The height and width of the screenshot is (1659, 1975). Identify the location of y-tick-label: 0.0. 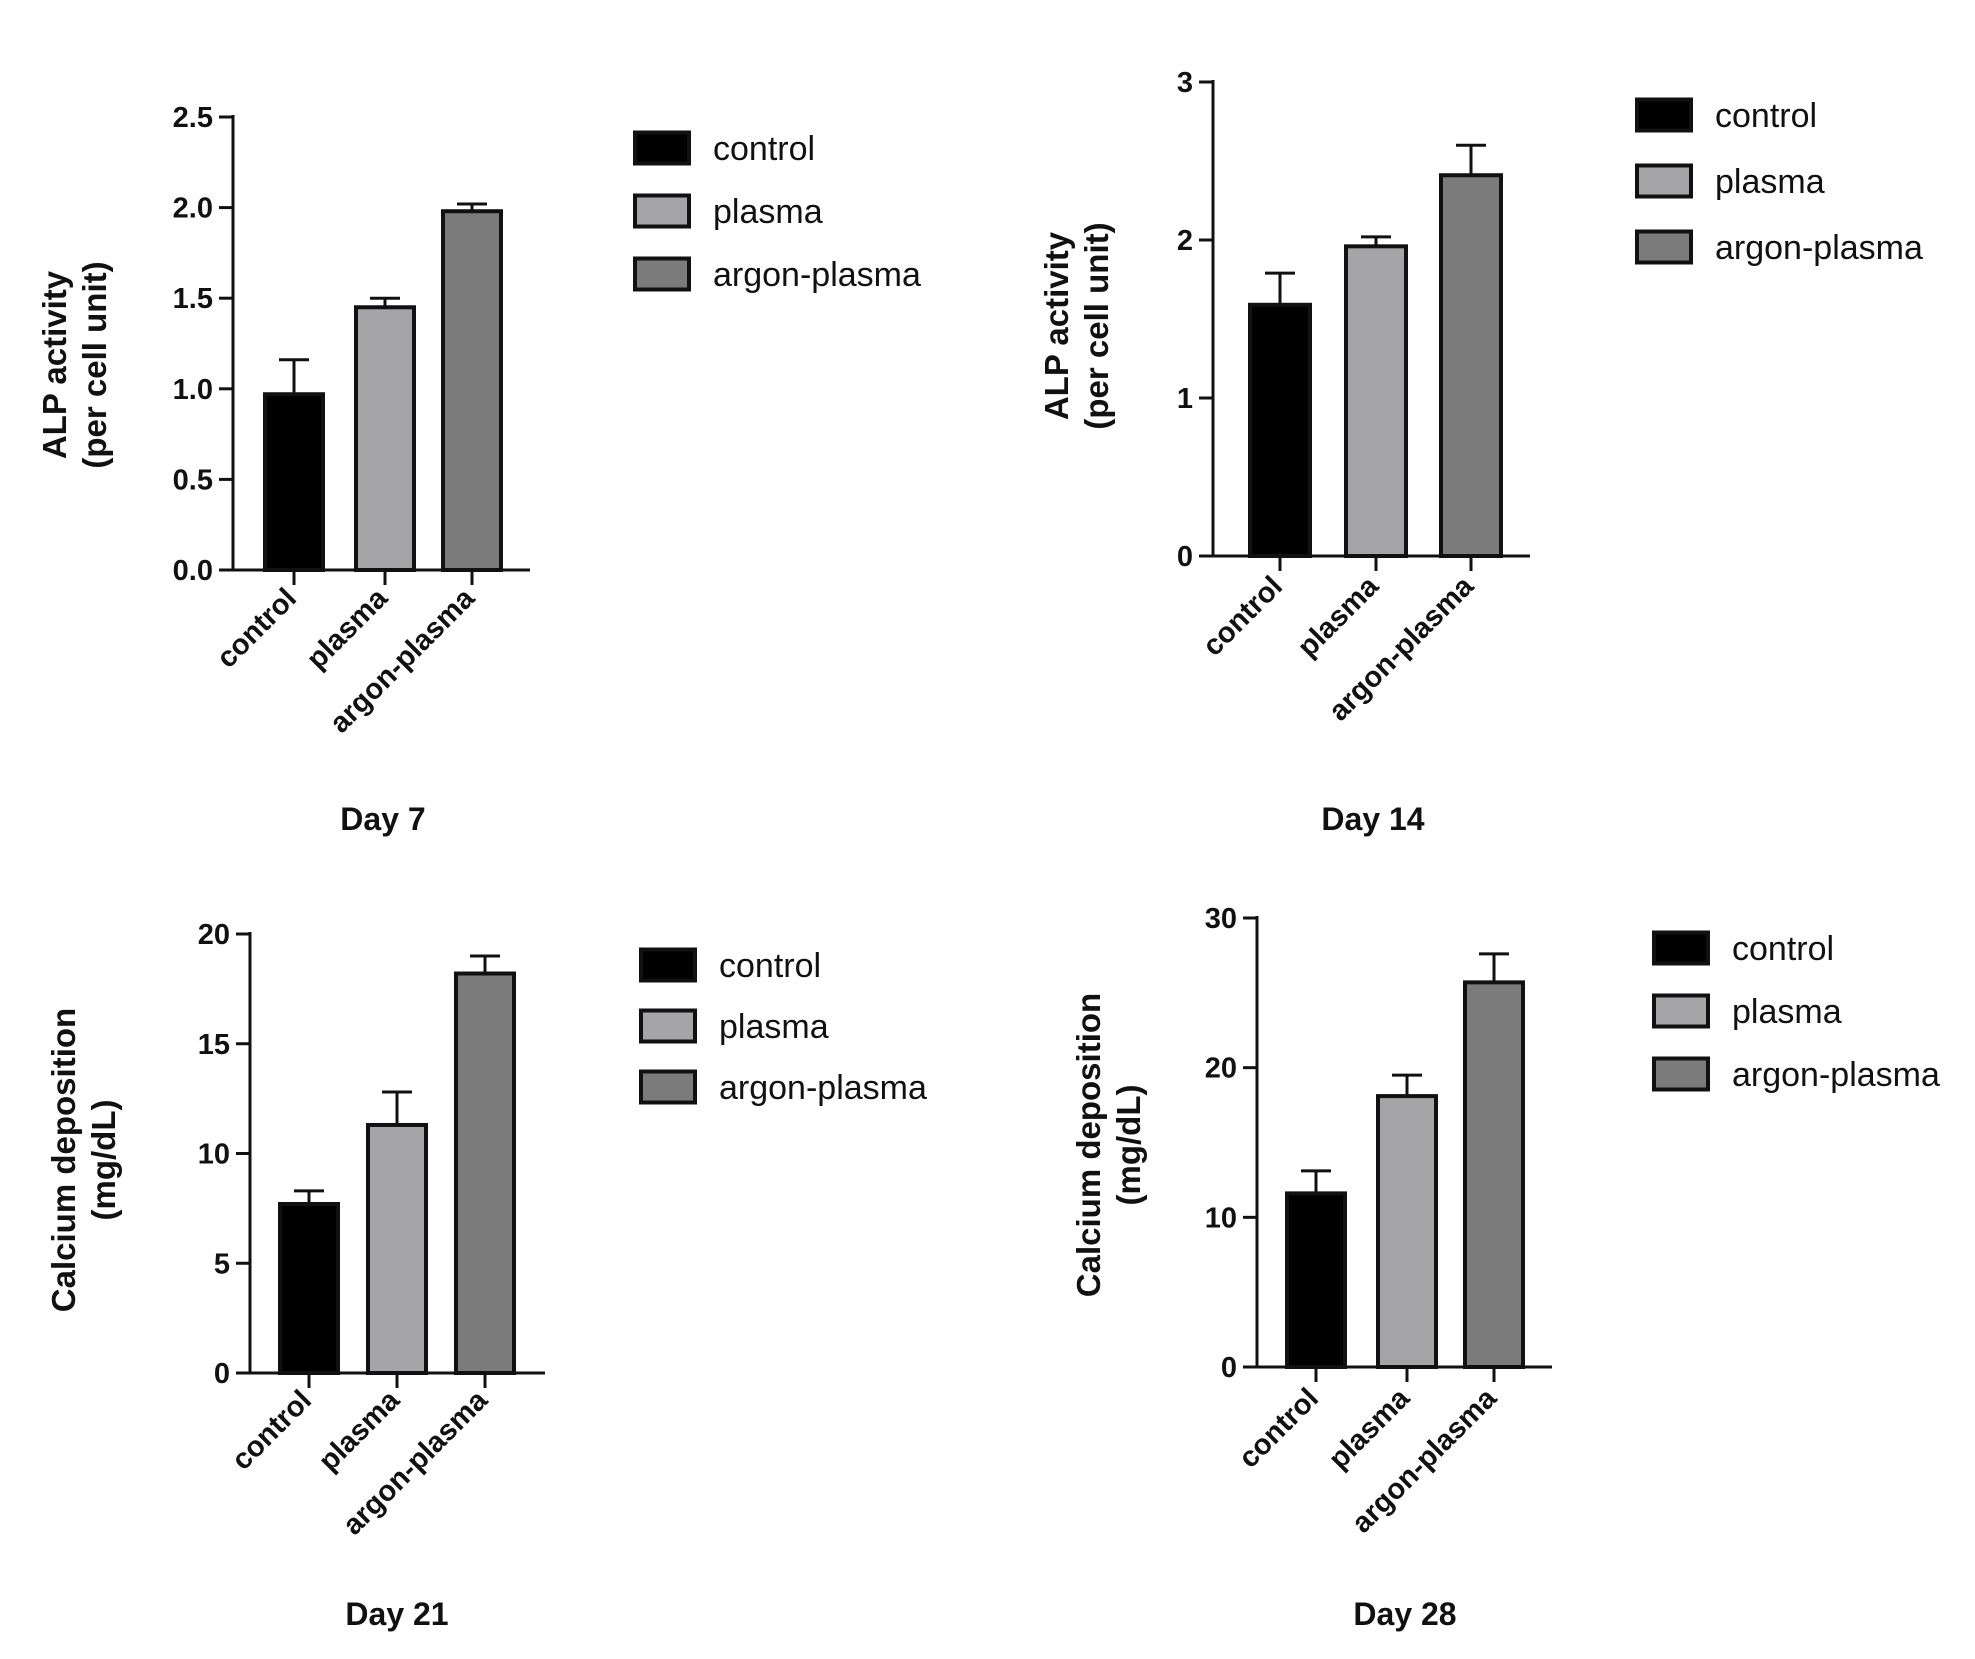
(193, 571).